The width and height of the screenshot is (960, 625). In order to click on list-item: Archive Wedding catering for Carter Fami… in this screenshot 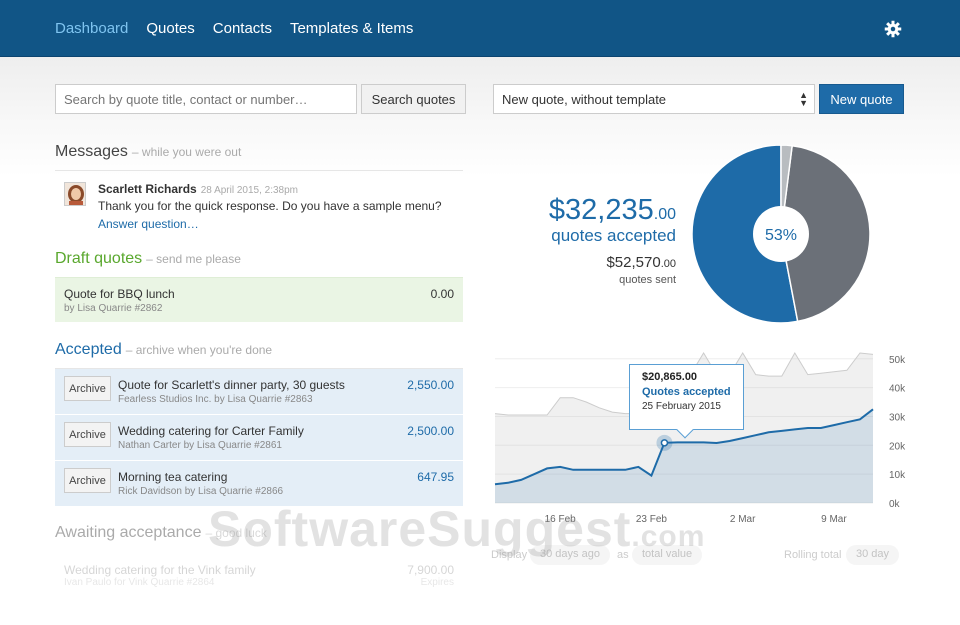, I will do `click(259, 437)`.